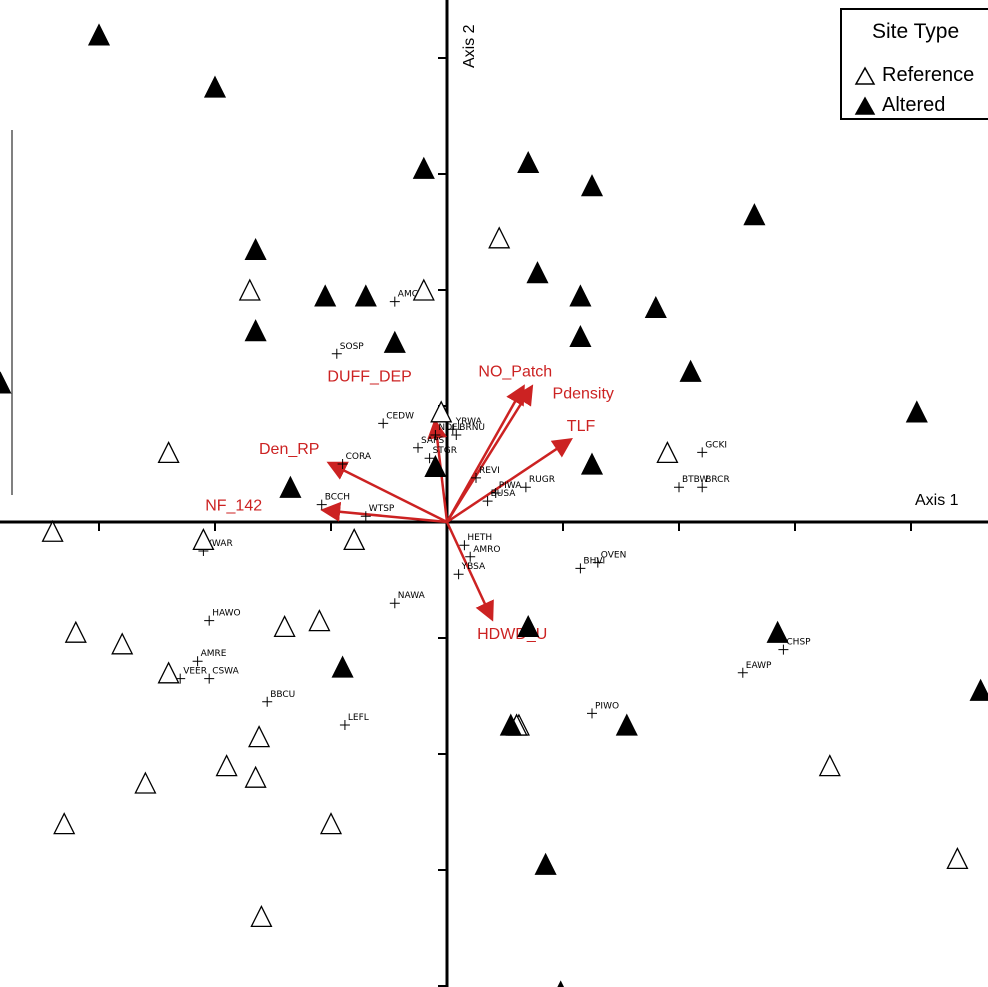 The height and width of the screenshot is (987, 988). I want to click on species-label: SOSP, so click(352, 347).